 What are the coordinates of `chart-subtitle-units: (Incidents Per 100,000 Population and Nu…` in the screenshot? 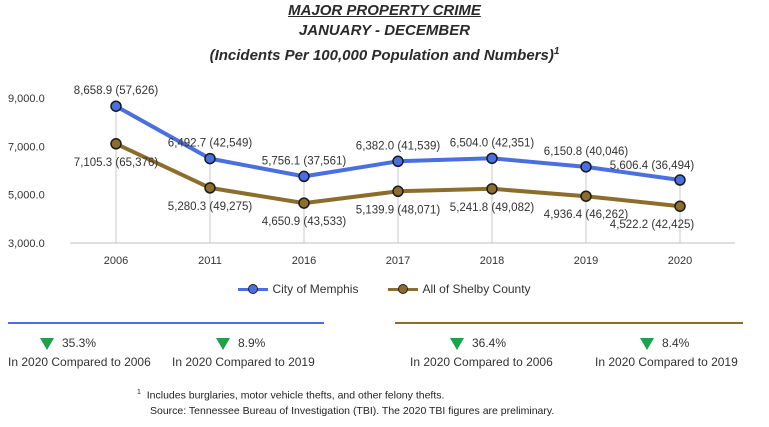 It's located at (384, 55).